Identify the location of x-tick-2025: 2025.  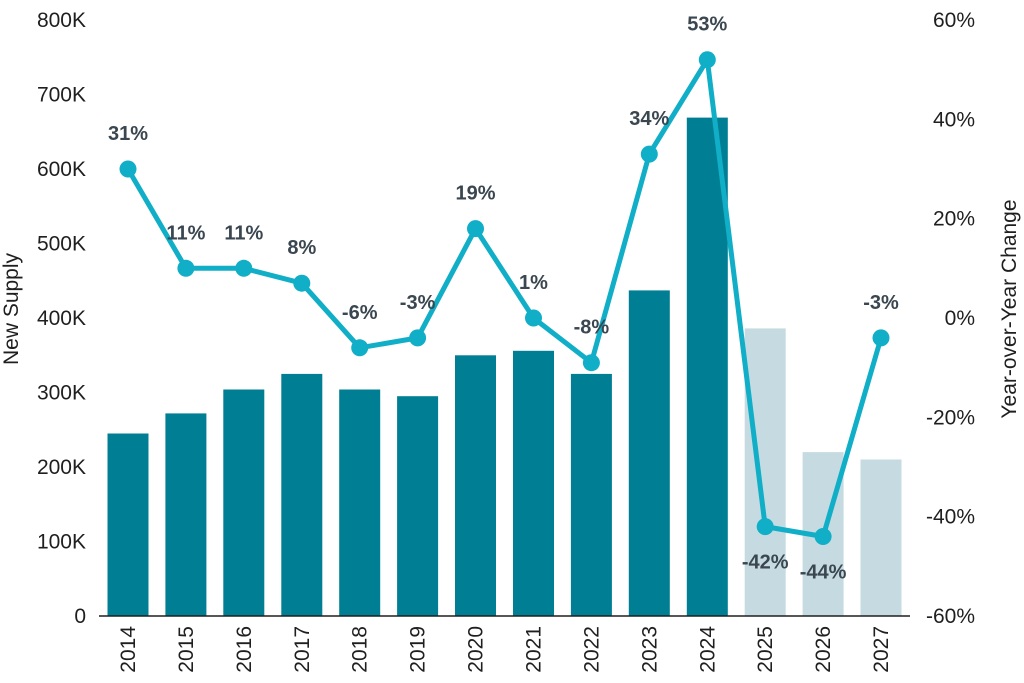
(765, 649).